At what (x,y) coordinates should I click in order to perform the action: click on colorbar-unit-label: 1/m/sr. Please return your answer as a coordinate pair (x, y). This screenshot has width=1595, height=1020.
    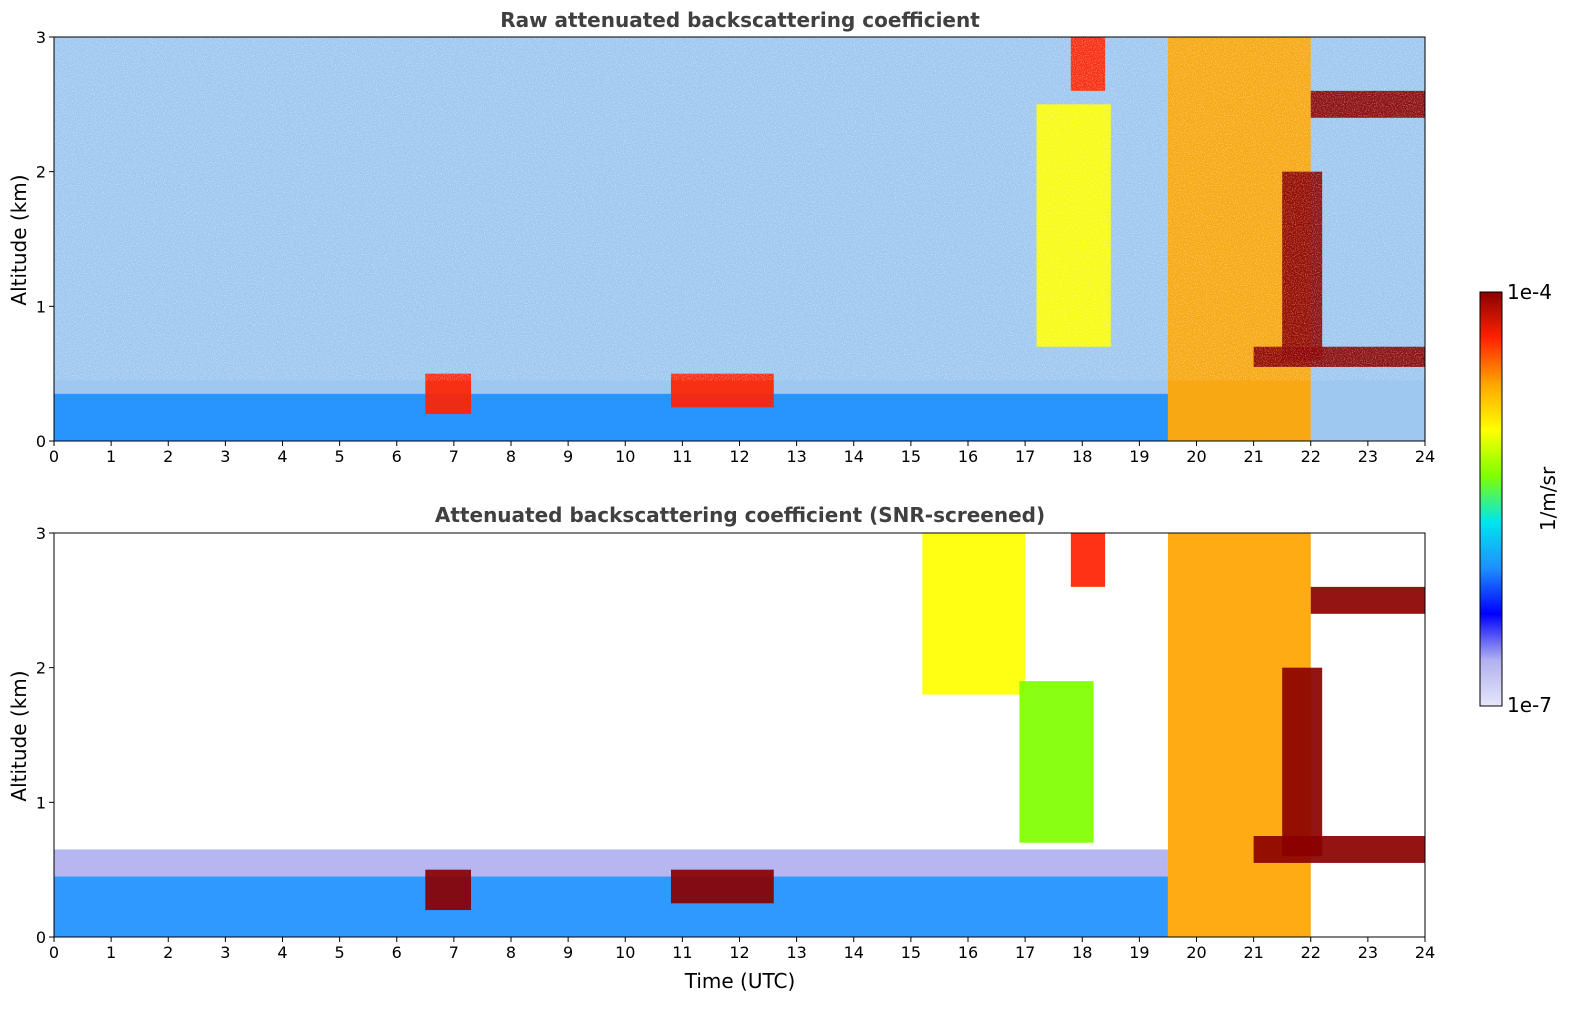
    Looking at the image, I should click on (1548, 498).